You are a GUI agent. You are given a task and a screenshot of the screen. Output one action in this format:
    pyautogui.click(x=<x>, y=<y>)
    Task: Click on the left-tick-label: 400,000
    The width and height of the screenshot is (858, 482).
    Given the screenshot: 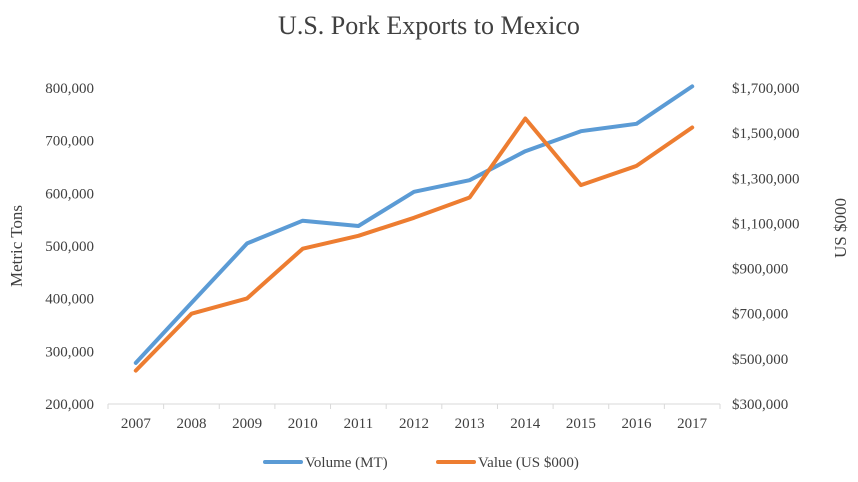 What is the action you would take?
    pyautogui.click(x=69, y=300)
    